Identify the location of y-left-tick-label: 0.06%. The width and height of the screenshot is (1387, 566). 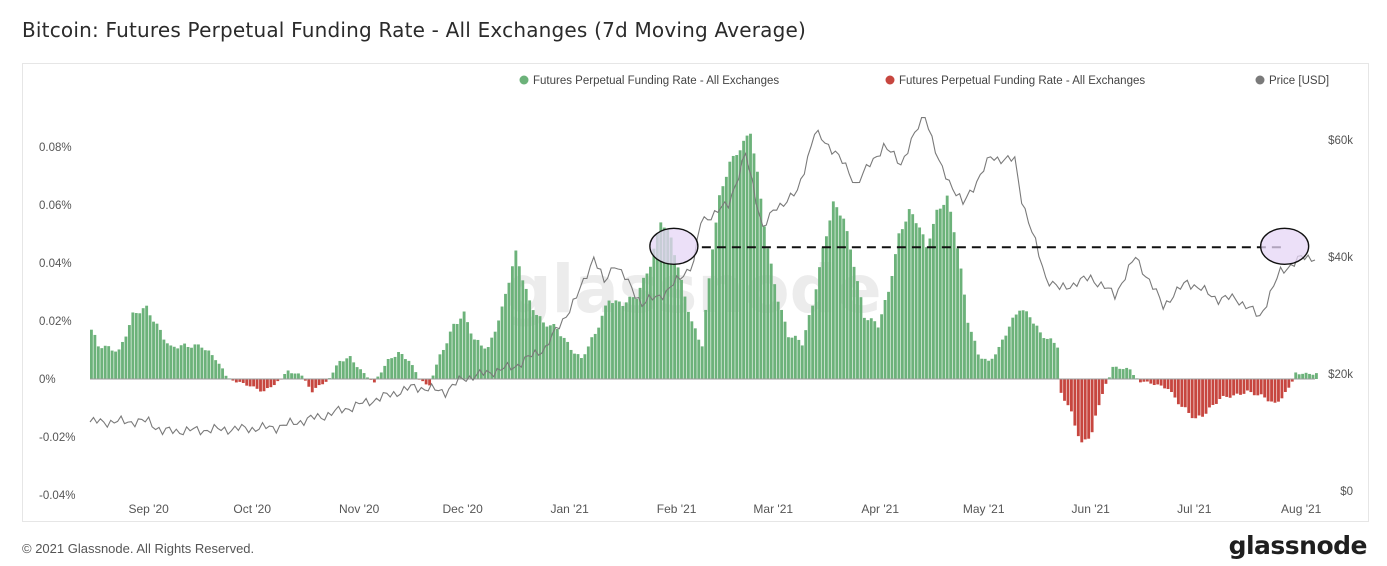
(55, 206).